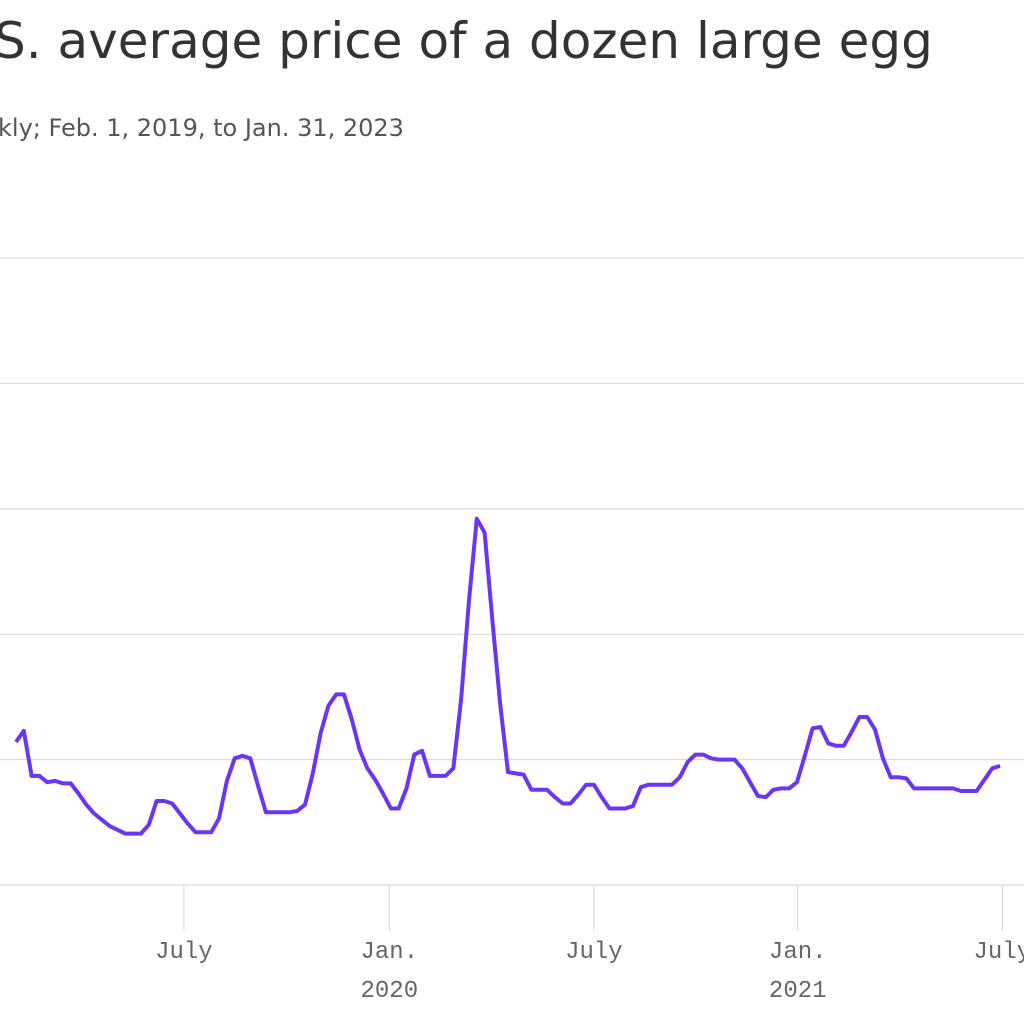  What do you see at coordinates (798, 991) in the screenshot?
I see `x-year-label: 2021` at bounding box center [798, 991].